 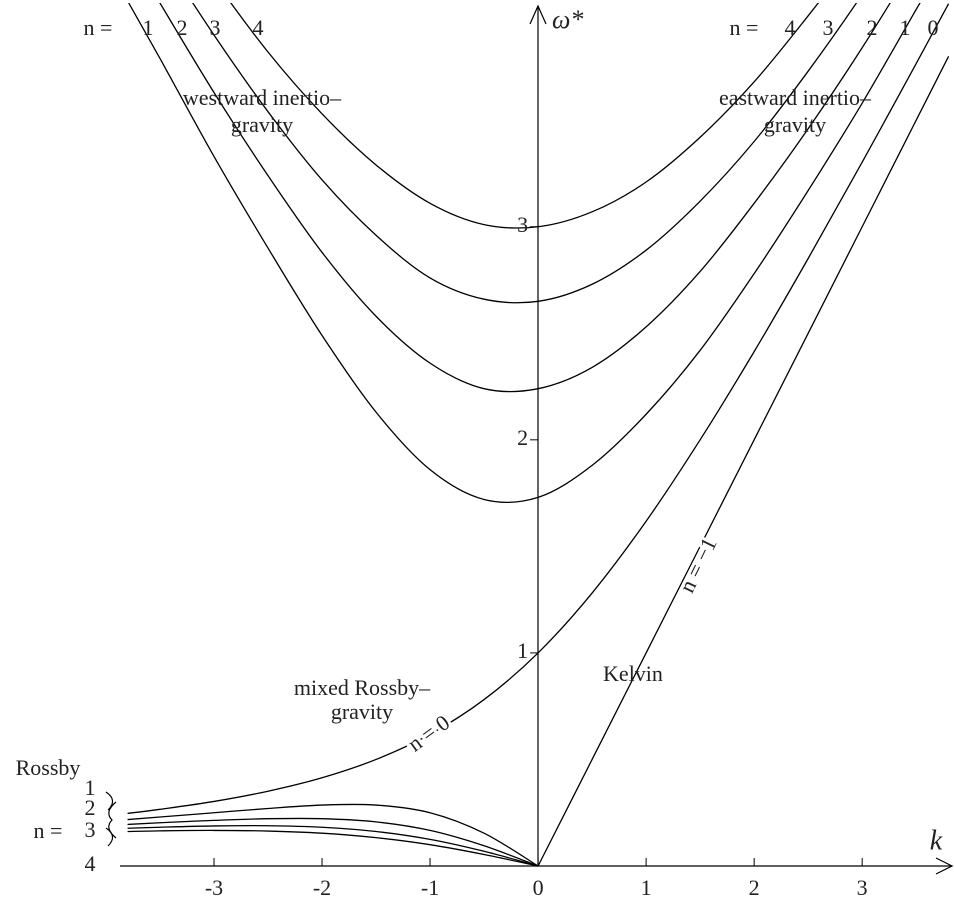 What do you see at coordinates (567, 19) in the screenshot?
I see `y-axis-label: ω*` at bounding box center [567, 19].